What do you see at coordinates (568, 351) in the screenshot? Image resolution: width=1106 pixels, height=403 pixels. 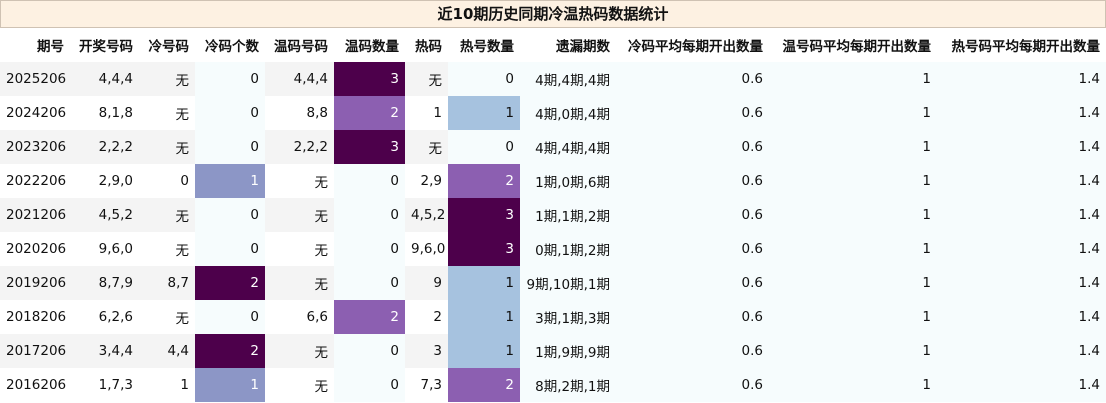 I see `cell-missing-periods: 1期,9期,9期` at bounding box center [568, 351].